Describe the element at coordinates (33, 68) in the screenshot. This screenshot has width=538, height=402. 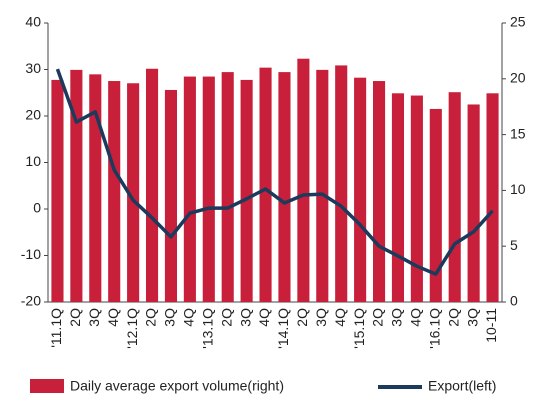
I see `y-tick-label: 30` at that location.